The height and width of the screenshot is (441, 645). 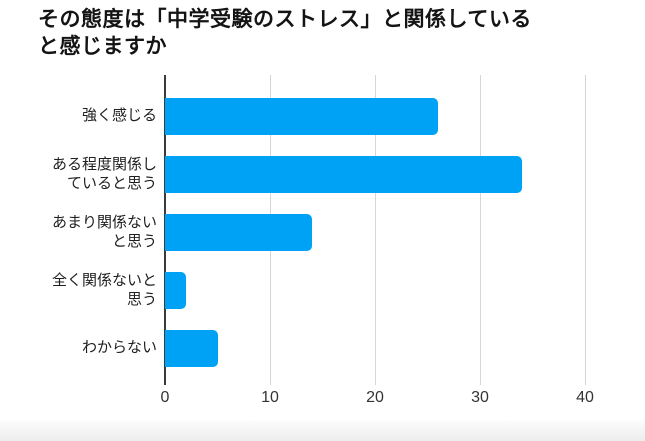 What do you see at coordinates (104, 290) in the screenshot?
I see `category-label: 全く関係ないと 思う` at bounding box center [104, 290].